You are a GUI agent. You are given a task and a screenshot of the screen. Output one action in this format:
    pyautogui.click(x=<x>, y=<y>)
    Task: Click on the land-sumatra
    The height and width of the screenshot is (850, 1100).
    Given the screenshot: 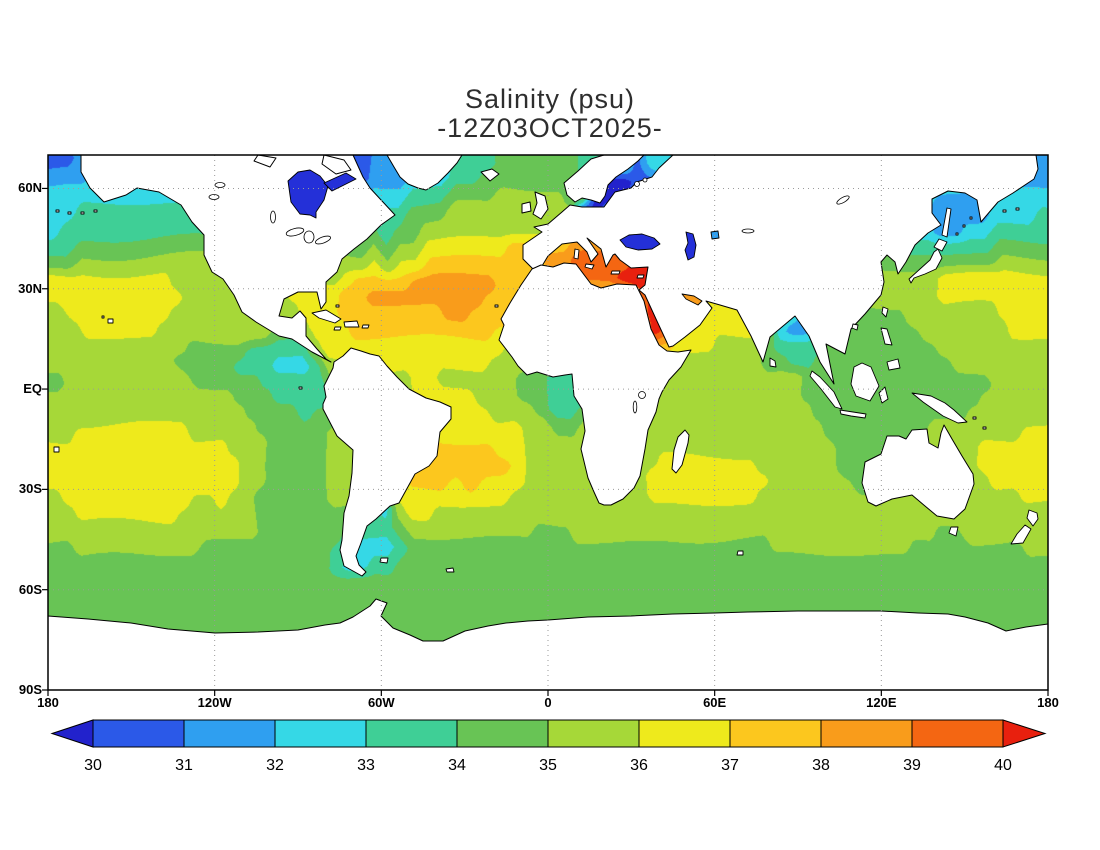 What is the action you would take?
    pyautogui.click(x=826, y=390)
    